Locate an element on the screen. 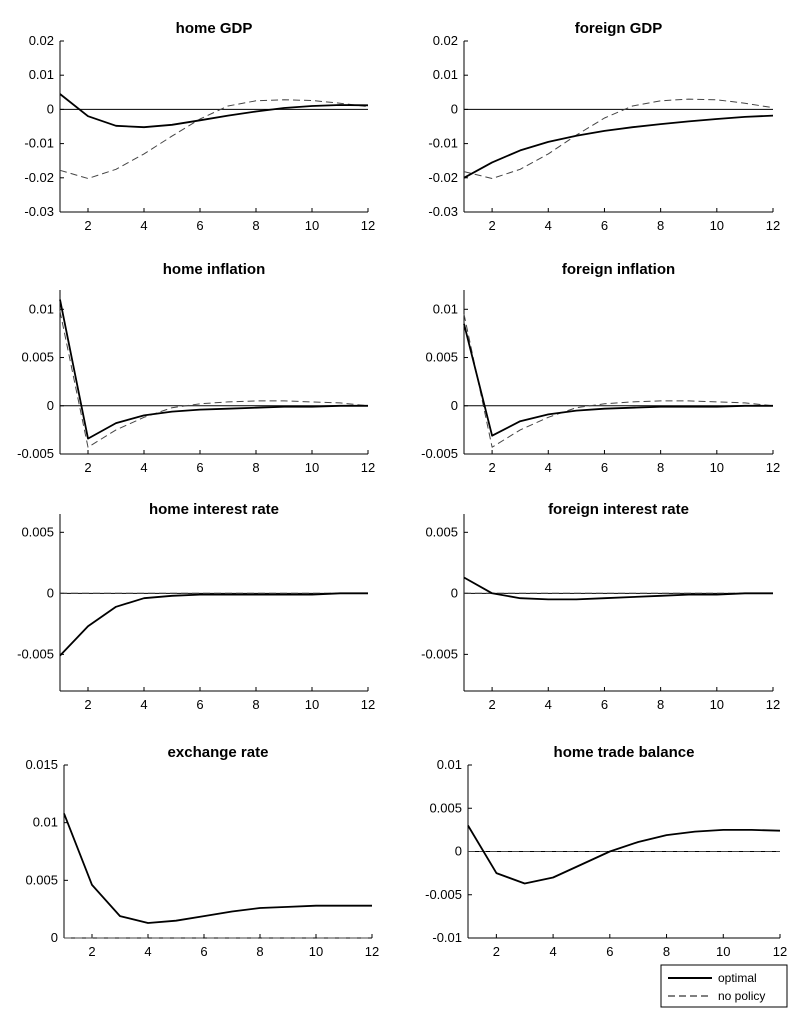 The height and width of the screenshot is (1020, 800). legend-nopolicy-label: no policy is located at coordinates (741, 996).